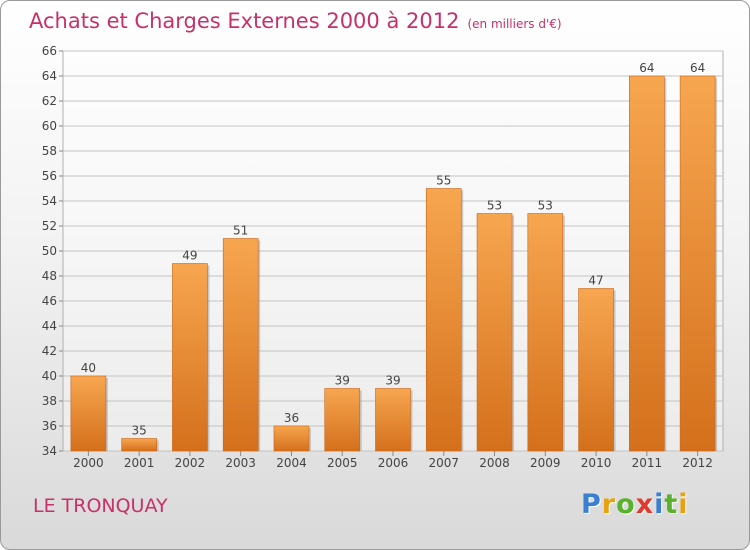 This screenshot has height=550, width=750. Describe the element at coordinates (647, 463) in the screenshot. I see `x-tick-label-2011: 2011` at that location.